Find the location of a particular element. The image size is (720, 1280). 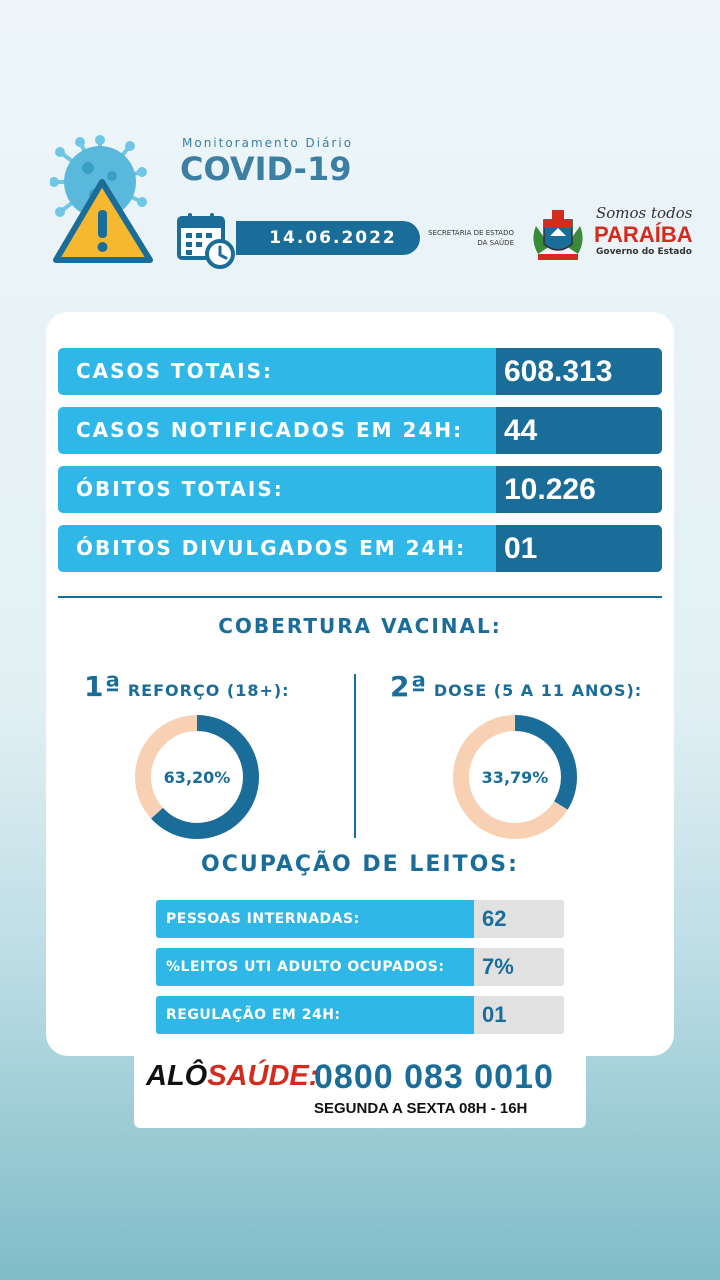

stat-row-total-deaths: ÓBITOS TOTAIS: 10.226 is located at coordinates (360, 489).